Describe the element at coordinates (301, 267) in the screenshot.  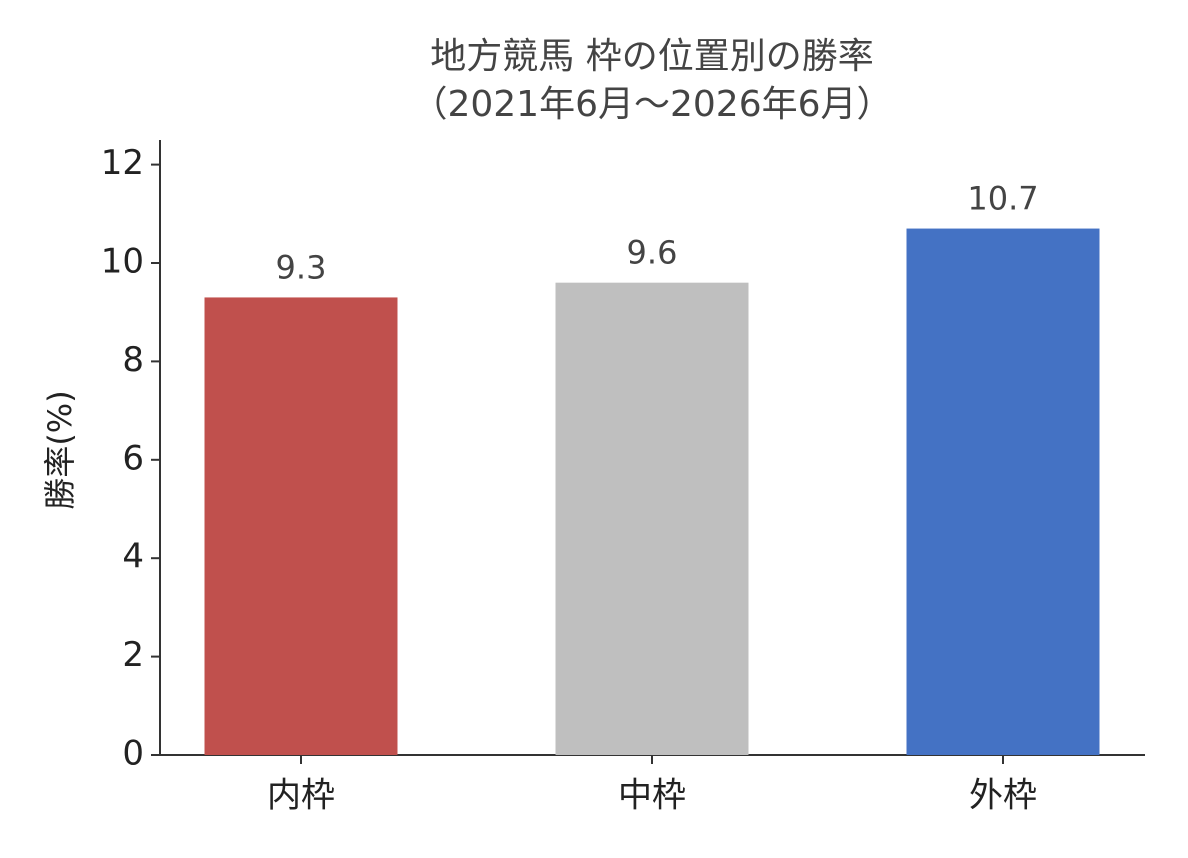
I see `data-label: 9.3` at that location.